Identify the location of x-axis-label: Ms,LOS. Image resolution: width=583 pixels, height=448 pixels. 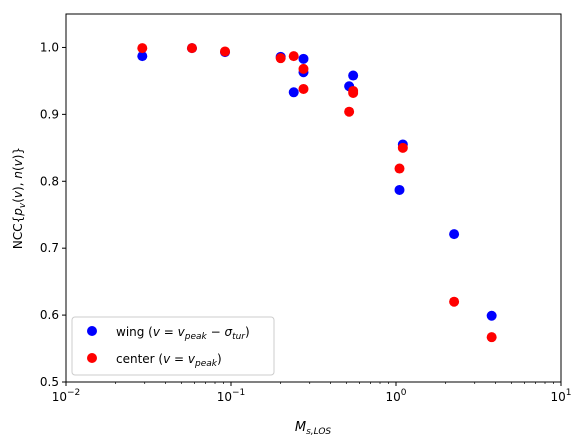
(313, 428).